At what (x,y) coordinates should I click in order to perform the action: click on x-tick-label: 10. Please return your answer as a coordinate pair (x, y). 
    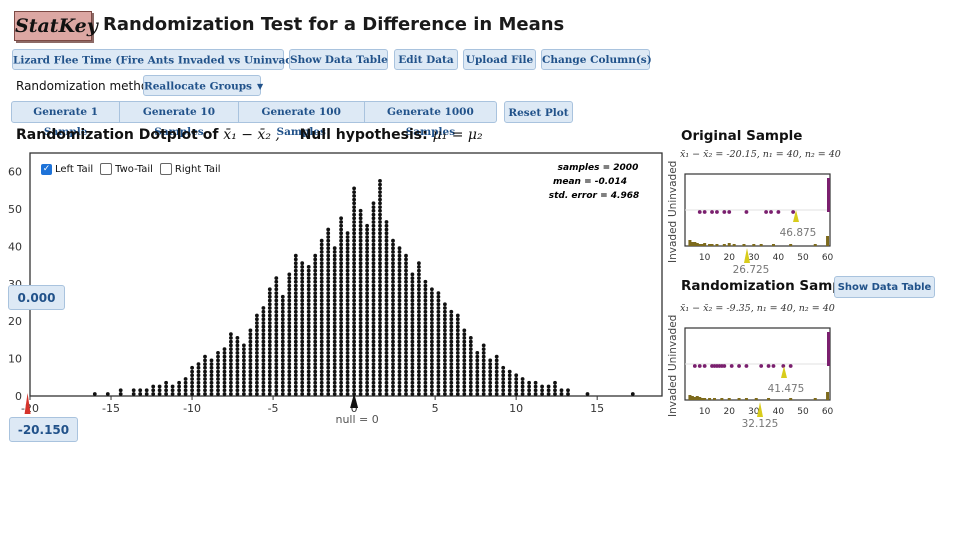
    Looking at the image, I should click on (705, 258).